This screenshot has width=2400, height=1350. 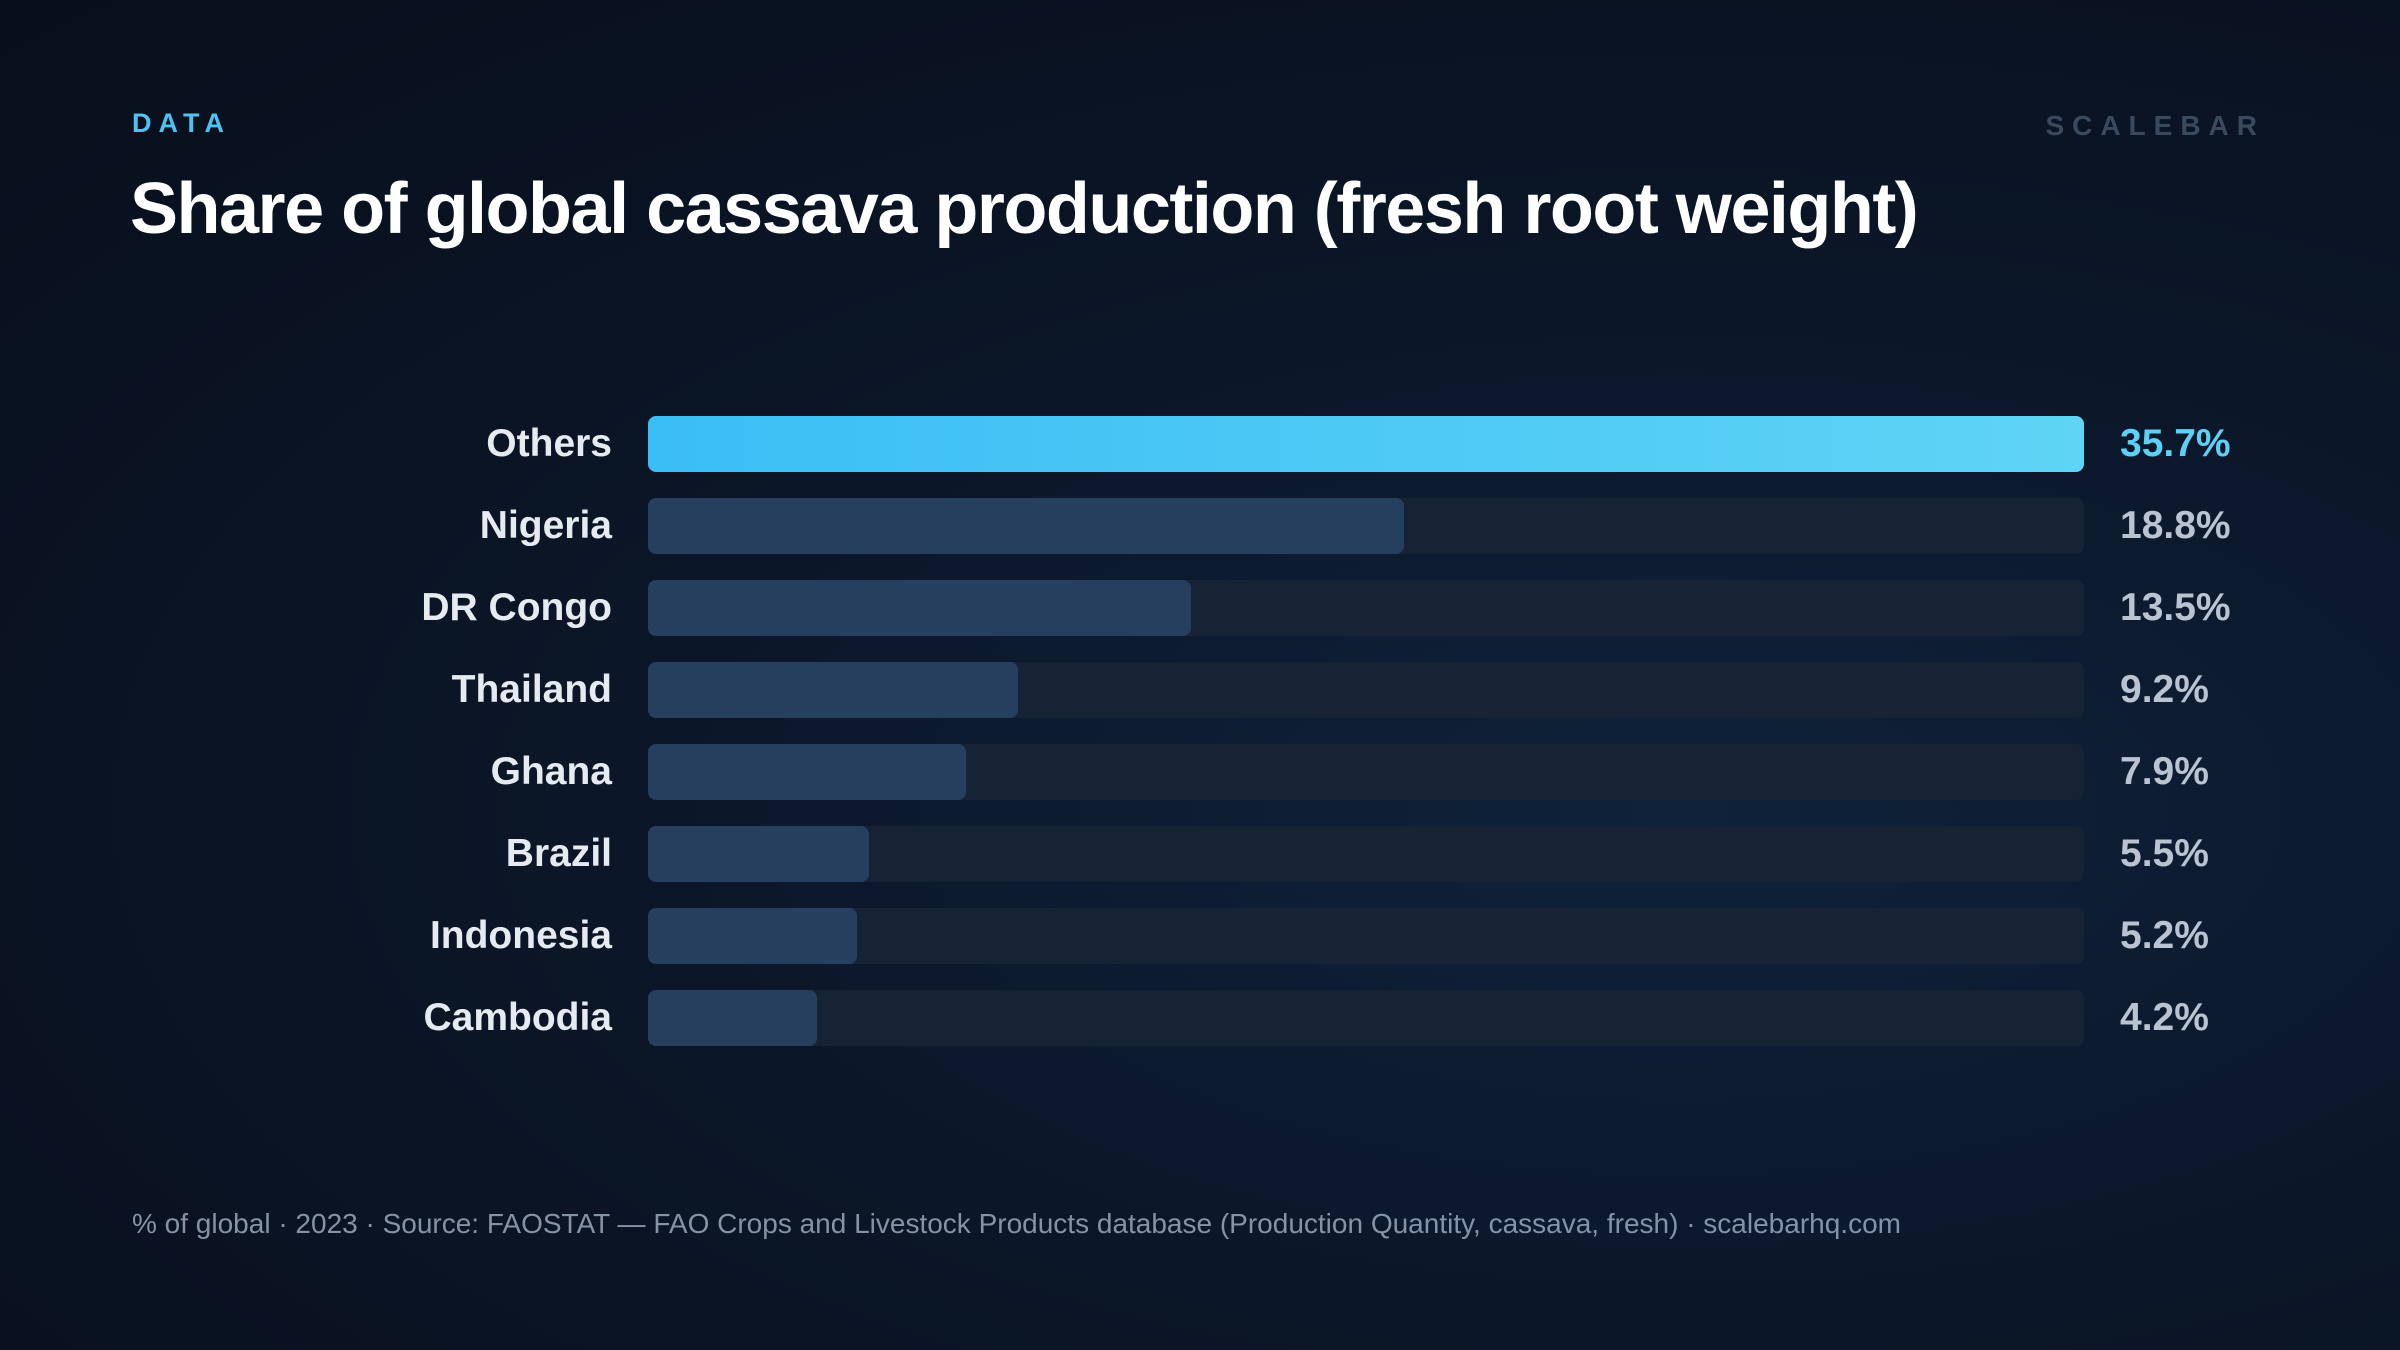 What do you see at coordinates (2164, 853) in the screenshot?
I see `value-label: 5.5%` at bounding box center [2164, 853].